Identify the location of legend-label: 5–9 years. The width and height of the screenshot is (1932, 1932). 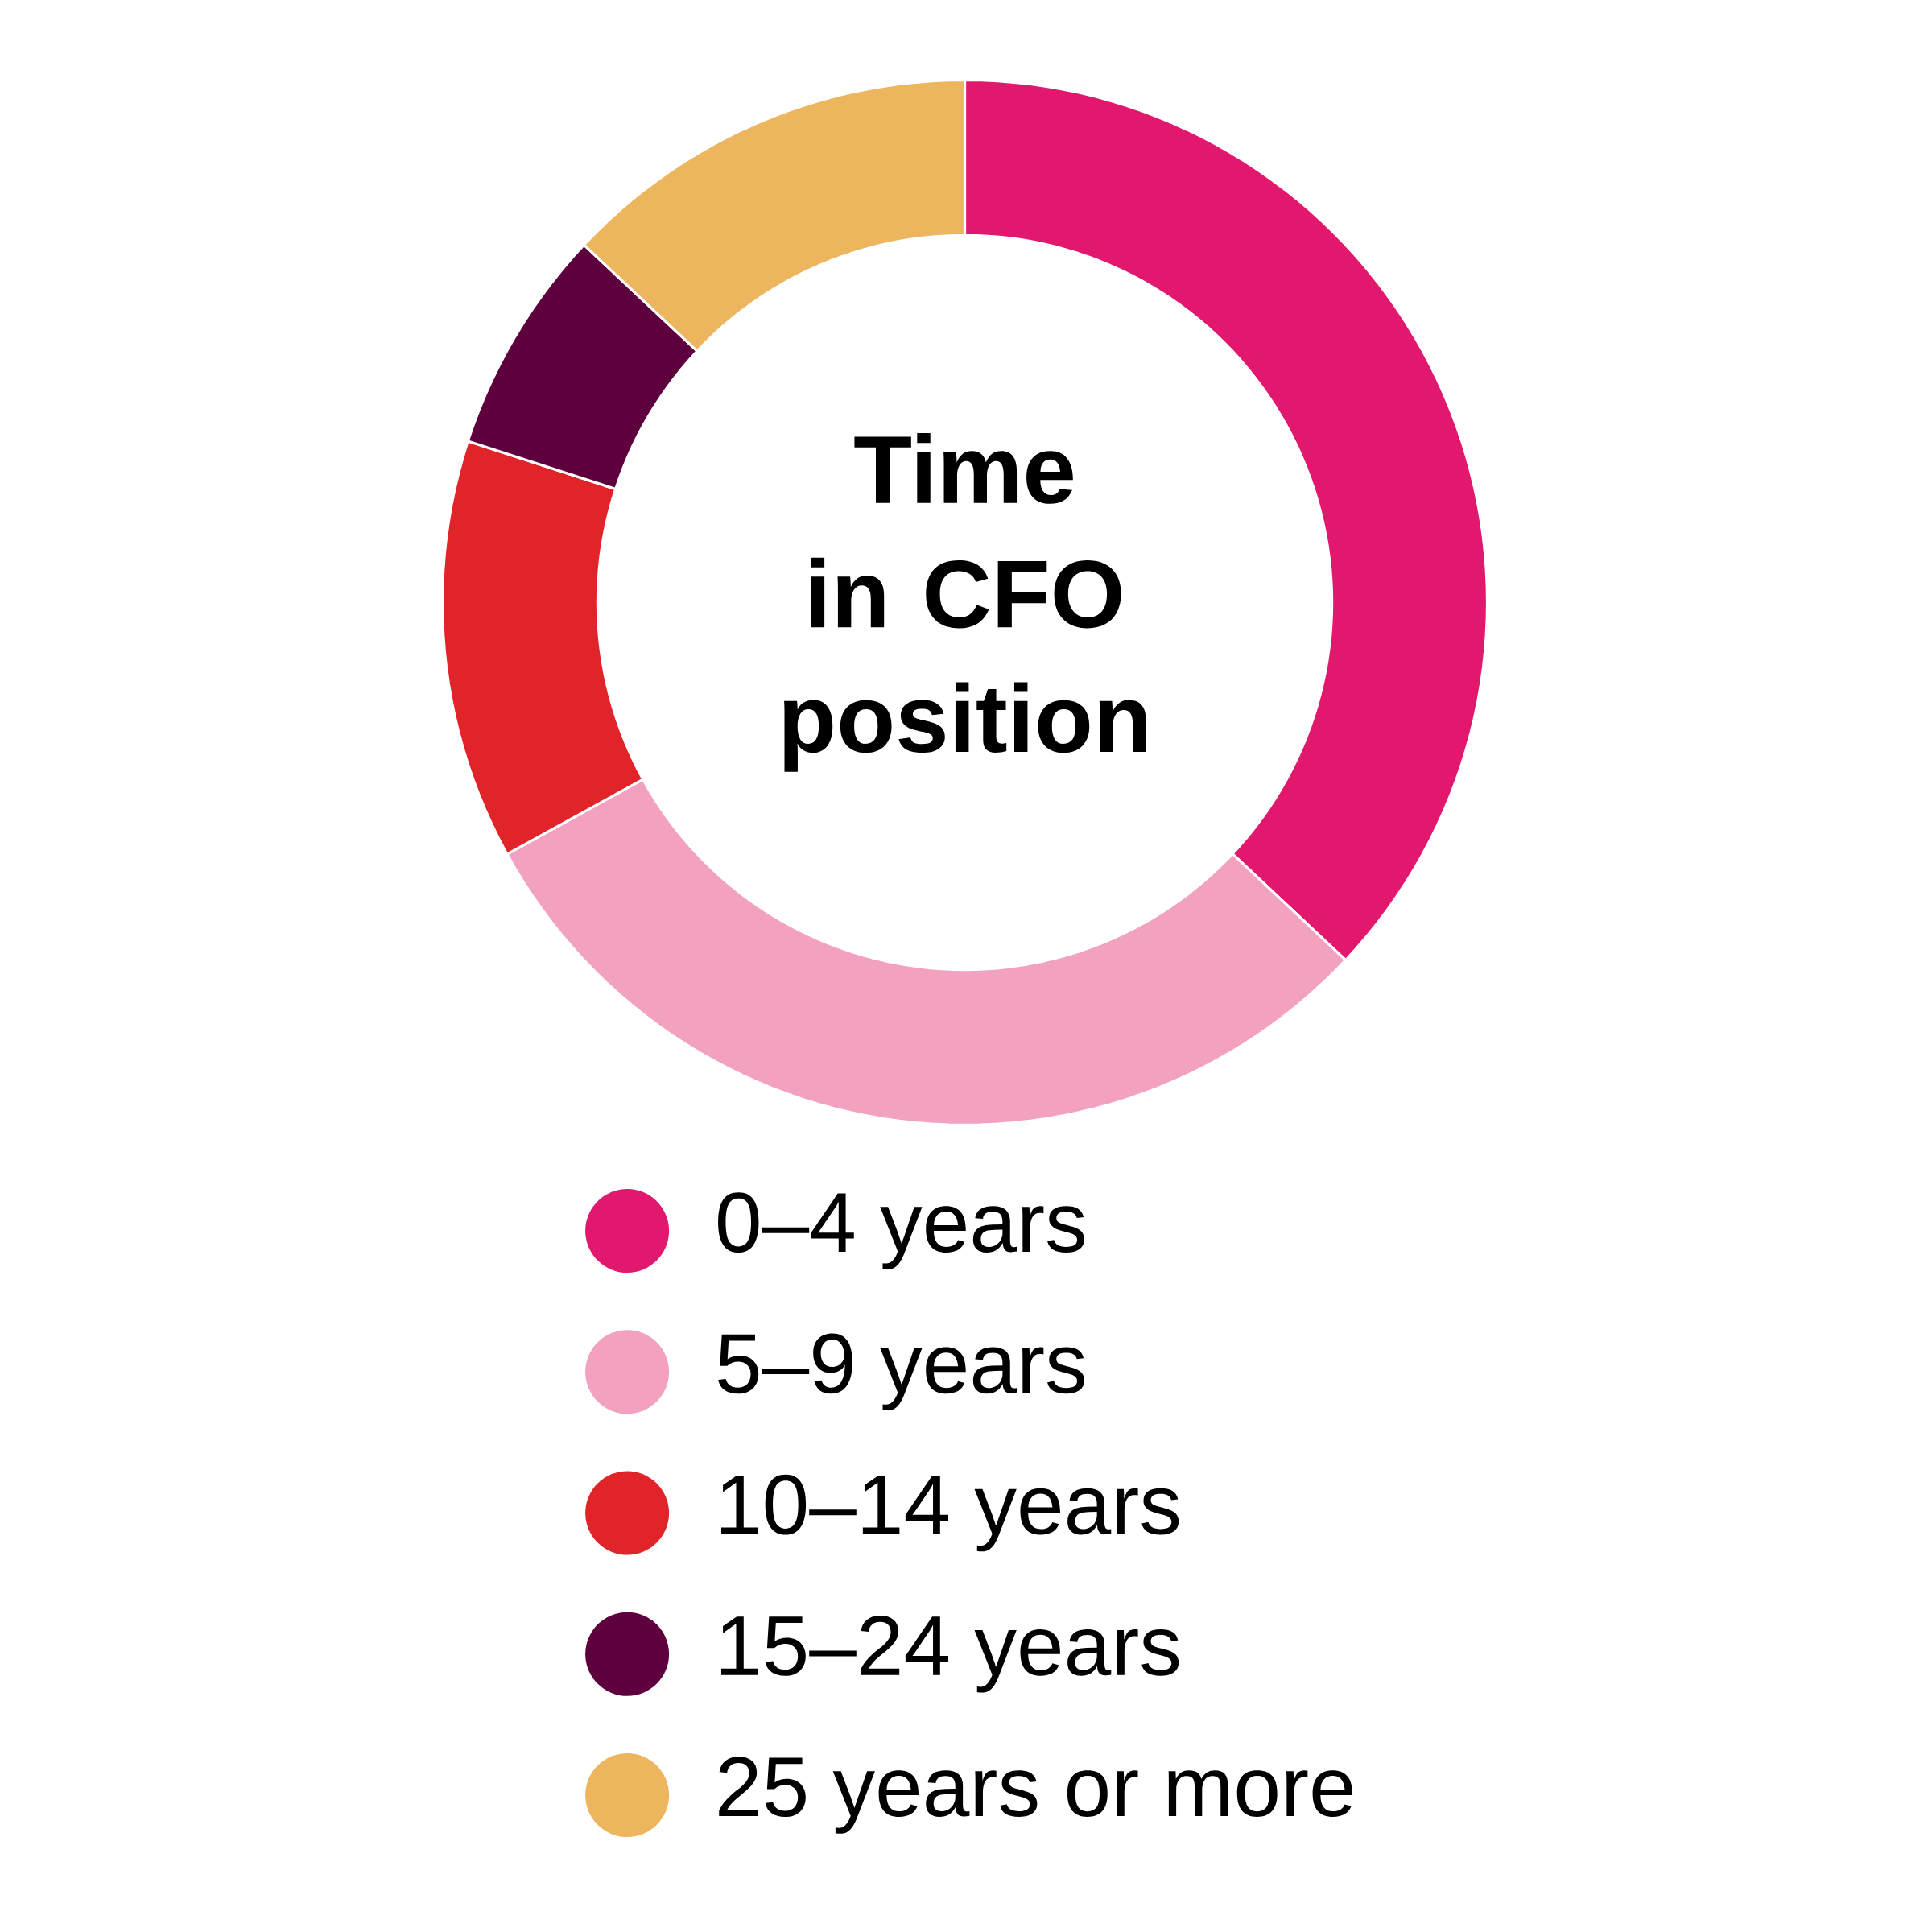
(901, 1372).